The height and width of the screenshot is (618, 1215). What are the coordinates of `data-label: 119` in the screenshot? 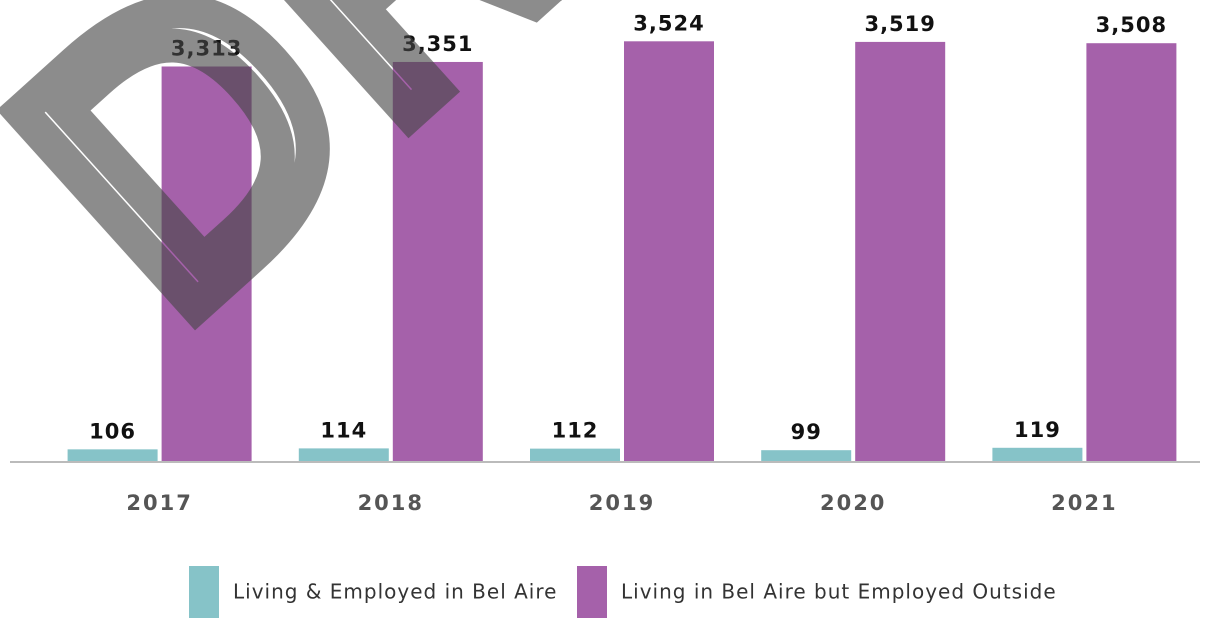 It's located at (1037, 430).